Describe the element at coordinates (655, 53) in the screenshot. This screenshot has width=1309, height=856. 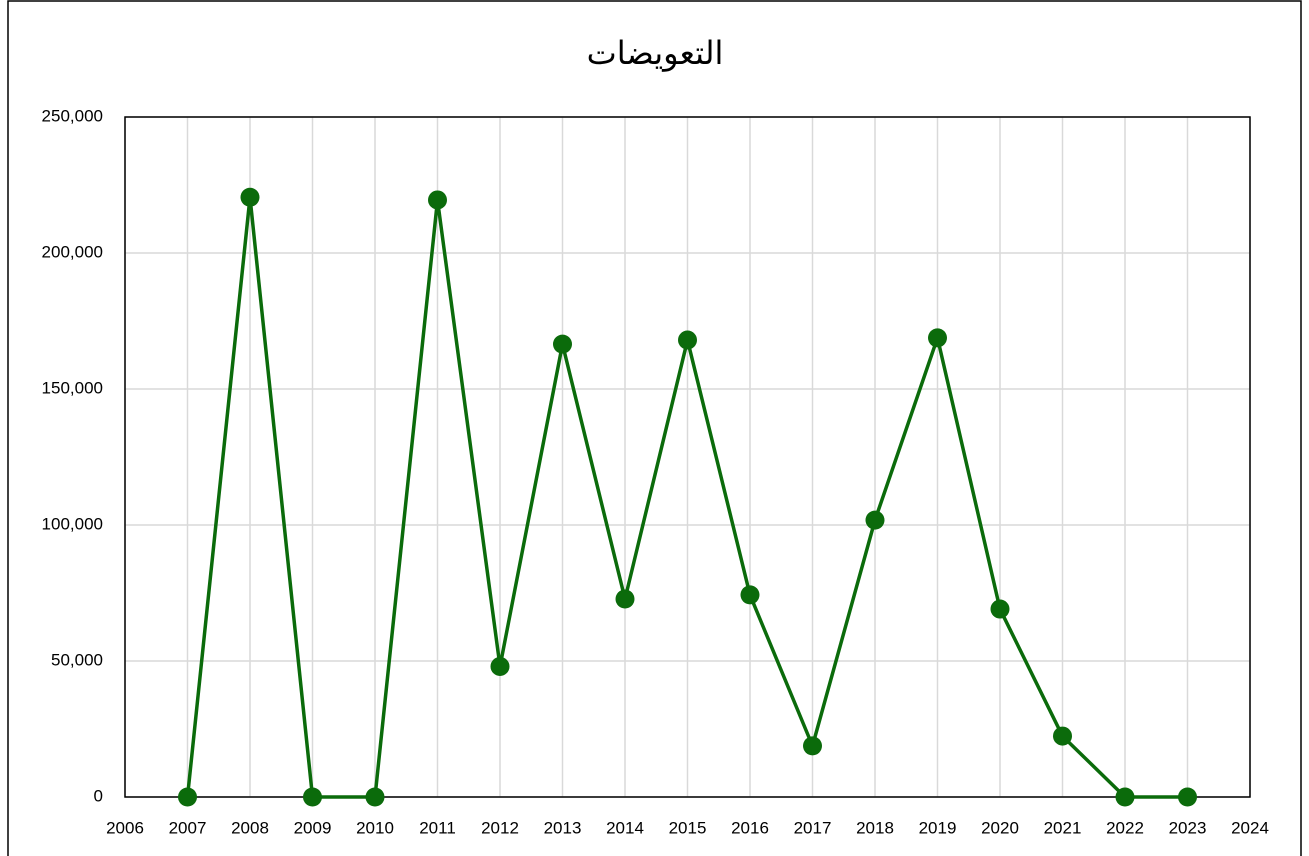
I see `chart-title: التعويضات` at that location.